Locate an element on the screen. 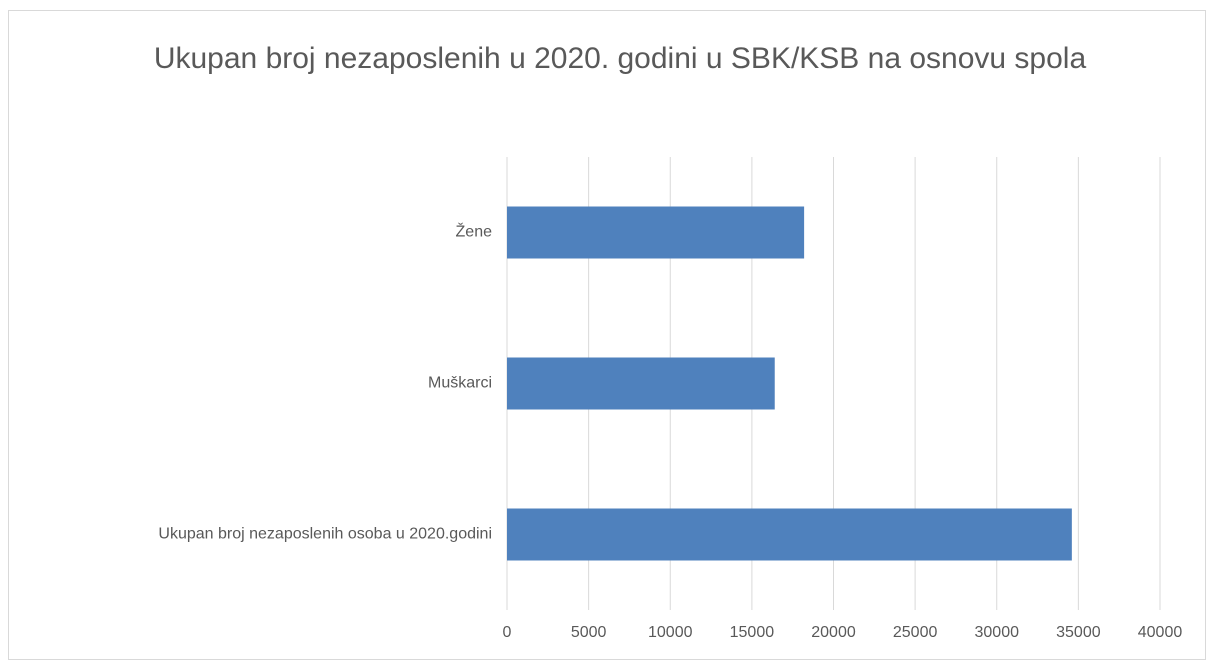 The image size is (1208, 660). x-tick-label: 20000 is located at coordinates (833, 632).